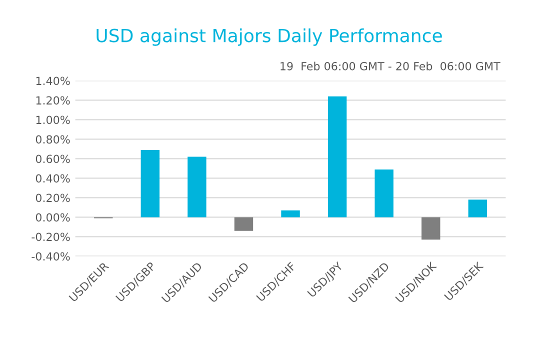 The height and width of the screenshot is (351, 538). What do you see at coordinates (390, 66) in the screenshot?
I see `chart-subtitle: 19 Feb 06:00 GMT - 20 Feb 06:00 GMT` at bounding box center [390, 66].